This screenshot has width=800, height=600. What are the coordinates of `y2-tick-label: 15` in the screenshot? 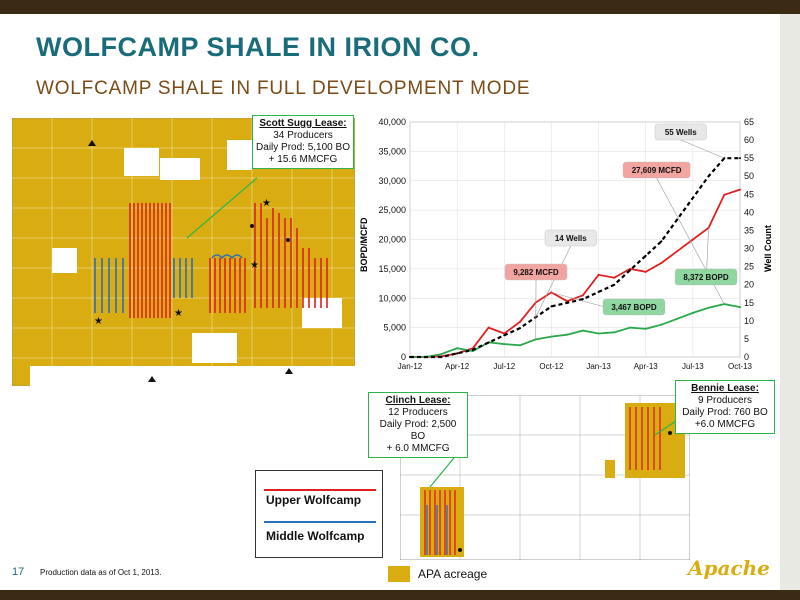 It's located at (749, 303).